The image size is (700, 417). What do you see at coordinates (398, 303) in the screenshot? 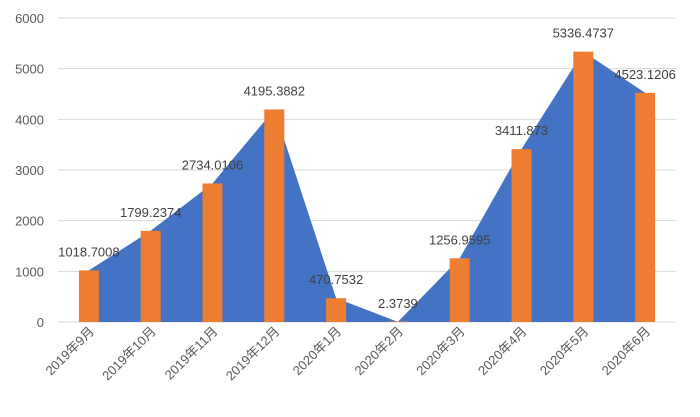
I see `data-label: 2.3739` at bounding box center [398, 303].